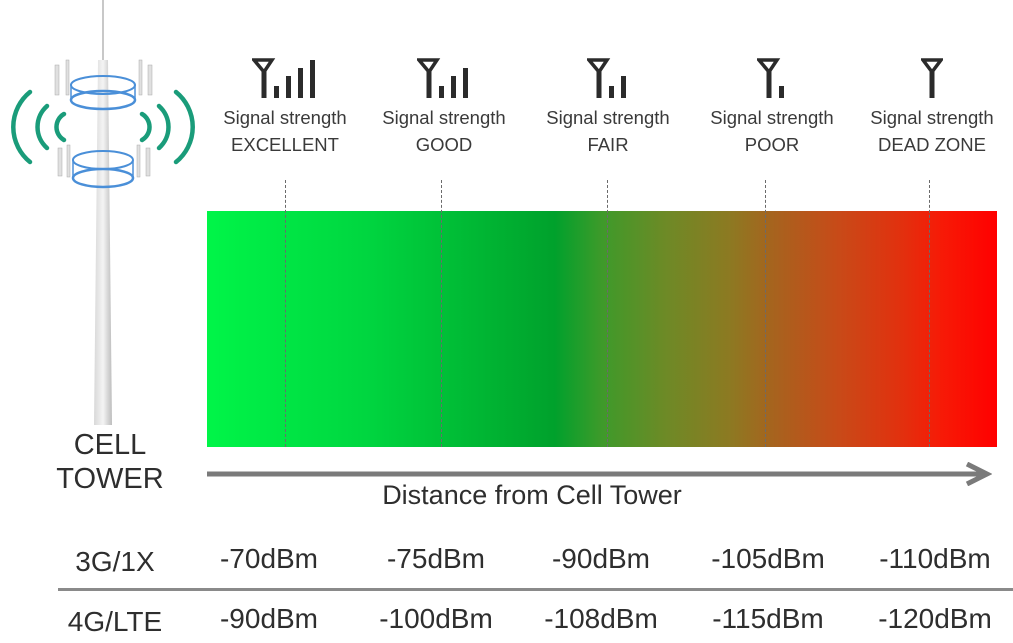 The image size is (1013, 643). What do you see at coordinates (269, 618) in the screenshot?
I see `cell-4g-excellent: -90dBm` at bounding box center [269, 618].